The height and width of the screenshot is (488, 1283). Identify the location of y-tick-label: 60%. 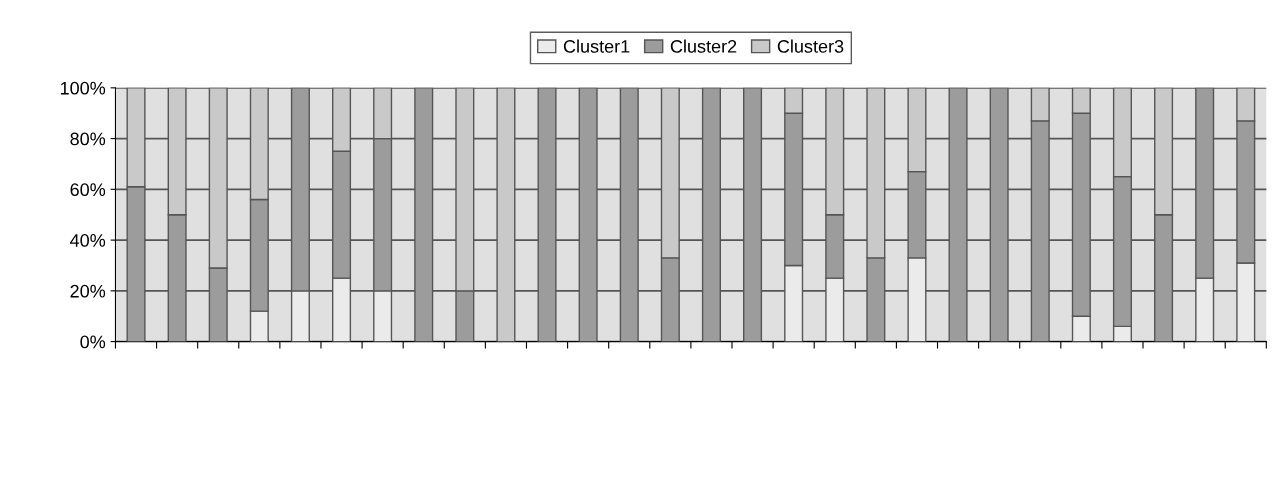
(88, 190).